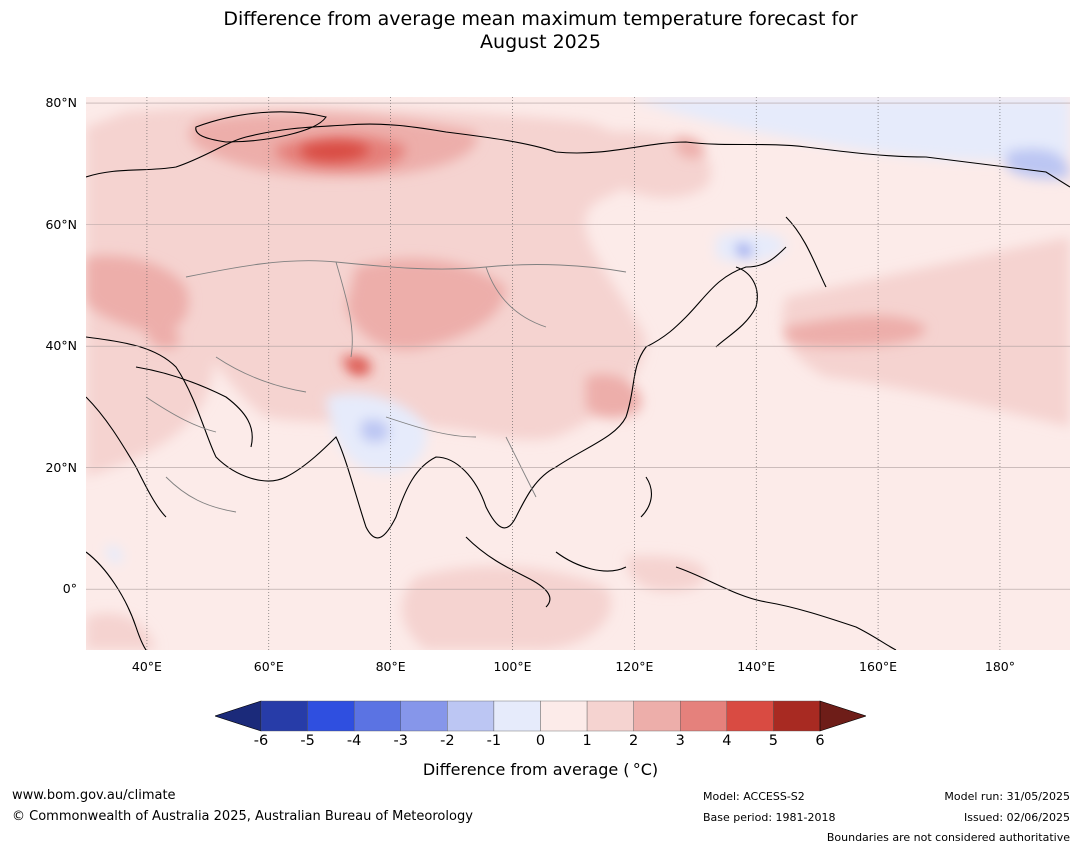  I want to click on title-line-2: August 2025, so click(540, 42).